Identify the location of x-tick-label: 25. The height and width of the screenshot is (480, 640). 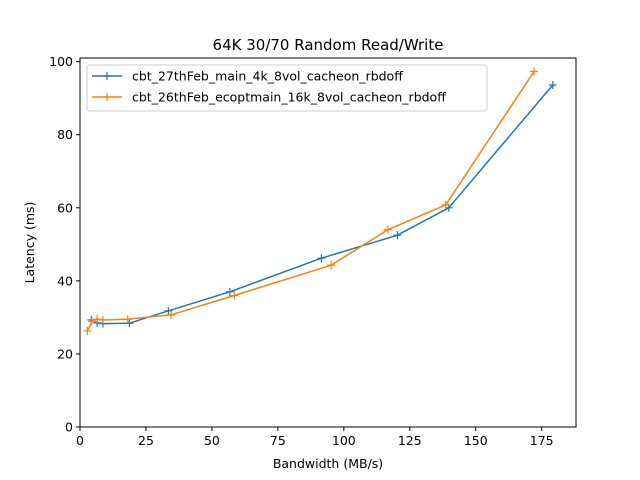
(146, 440).